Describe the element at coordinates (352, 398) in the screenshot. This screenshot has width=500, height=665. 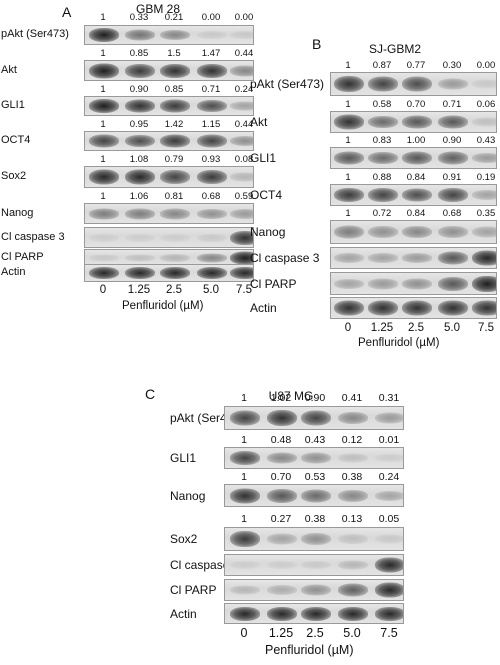
I see `densitometry-value: 0.41` at that location.